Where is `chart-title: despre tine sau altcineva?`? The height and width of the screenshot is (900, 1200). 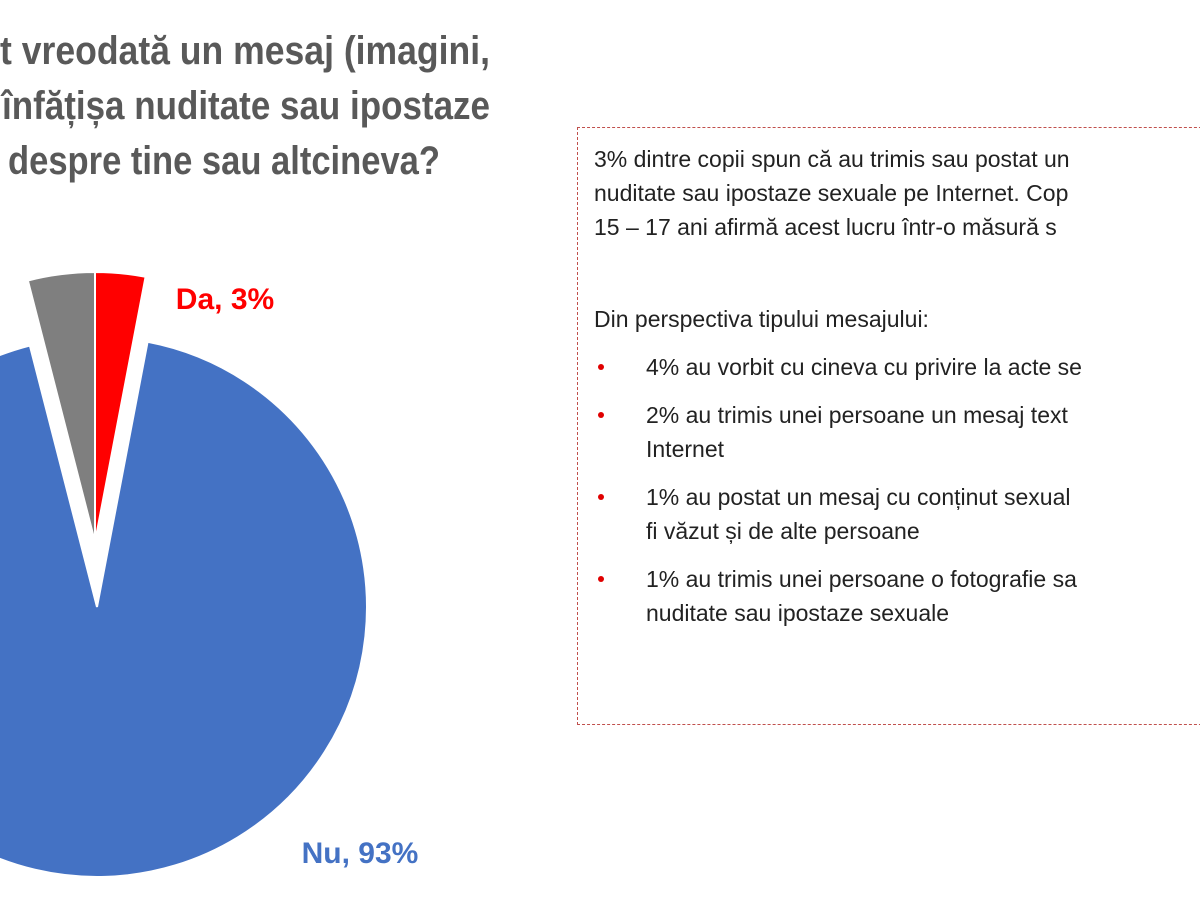
chart-title: despre tine sau altcineva? is located at coordinates (224, 161).